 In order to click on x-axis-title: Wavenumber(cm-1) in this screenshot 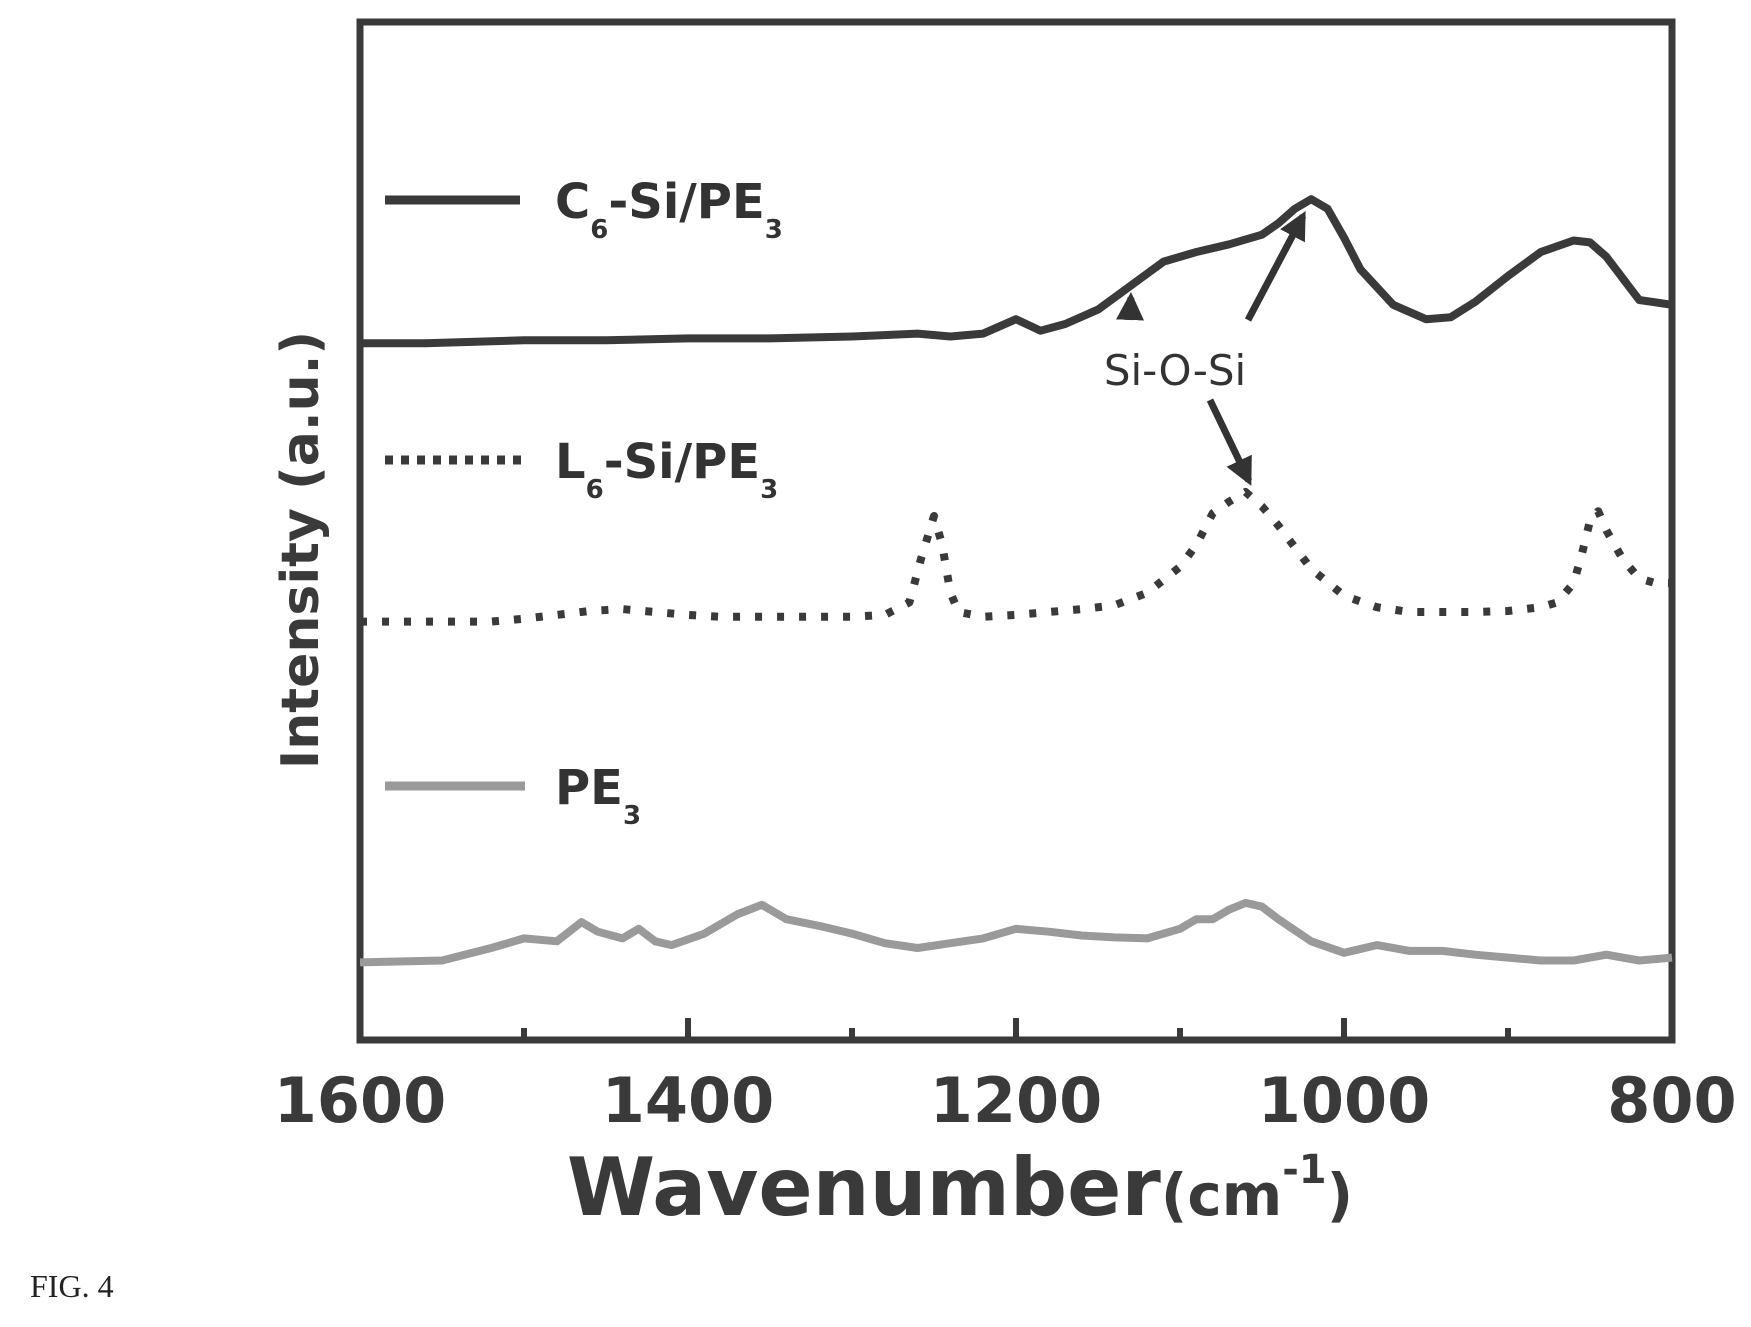, I will do `click(960, 1187)`.